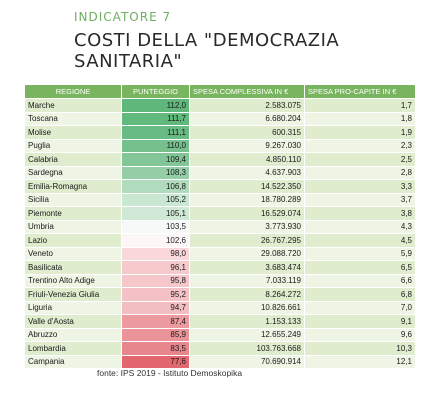 The height and width of the screenshot is (400, 447). I want to click on cell-regione: Molise, so click(73, 132).